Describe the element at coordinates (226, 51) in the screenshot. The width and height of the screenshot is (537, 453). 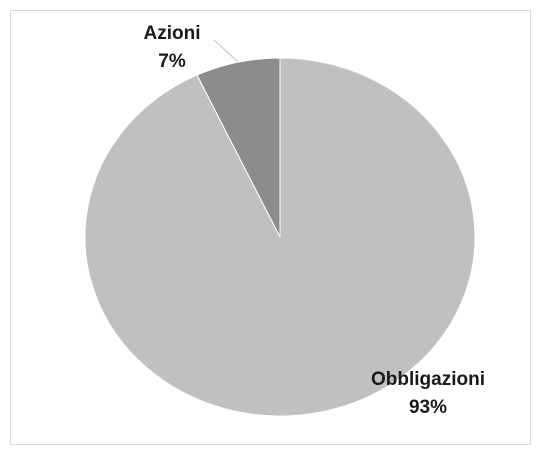
I see `leader-line` at that location.